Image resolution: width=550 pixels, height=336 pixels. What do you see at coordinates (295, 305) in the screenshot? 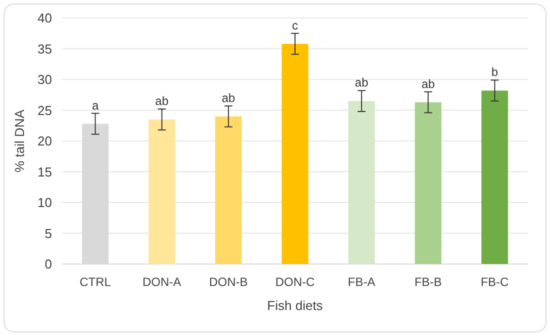
I see `x-axis-title: Fish diets` at bounding box center [295, 305].